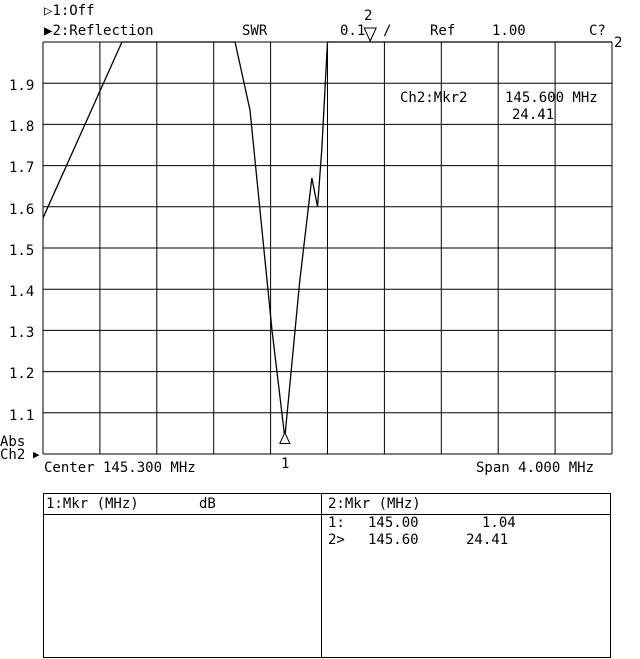 The width and height of the screenshot is (640, 659). What do you see at coordinates (285, 438) in the screenshot?
I see `marker1-triangle-icon` at bounding box center [285, 438].